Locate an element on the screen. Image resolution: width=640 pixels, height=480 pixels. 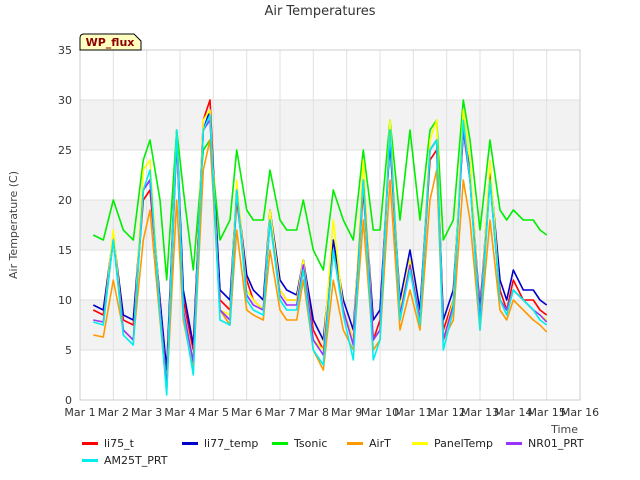
legend-item: AM25T_PRT is located at coordinates (124, 460).